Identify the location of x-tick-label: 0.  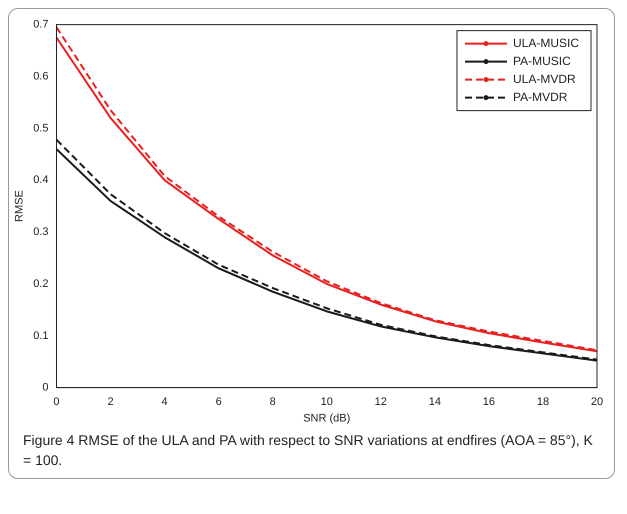
(56, 402).